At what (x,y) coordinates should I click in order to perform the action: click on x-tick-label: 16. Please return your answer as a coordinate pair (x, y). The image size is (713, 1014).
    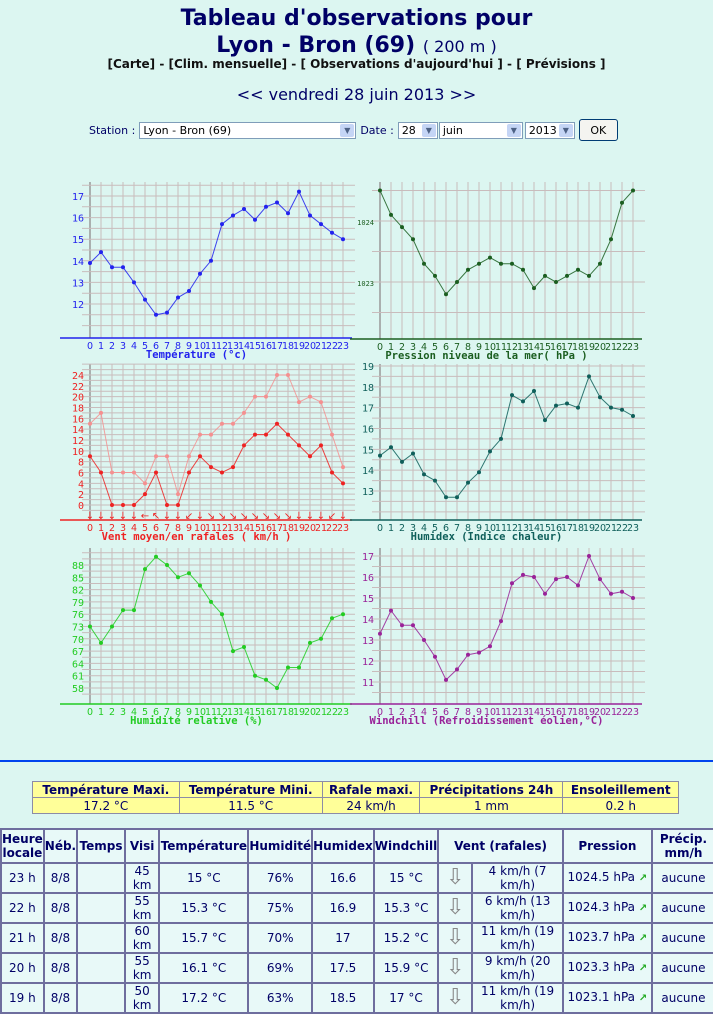
    Looking at the image, I should click on (266, 528).